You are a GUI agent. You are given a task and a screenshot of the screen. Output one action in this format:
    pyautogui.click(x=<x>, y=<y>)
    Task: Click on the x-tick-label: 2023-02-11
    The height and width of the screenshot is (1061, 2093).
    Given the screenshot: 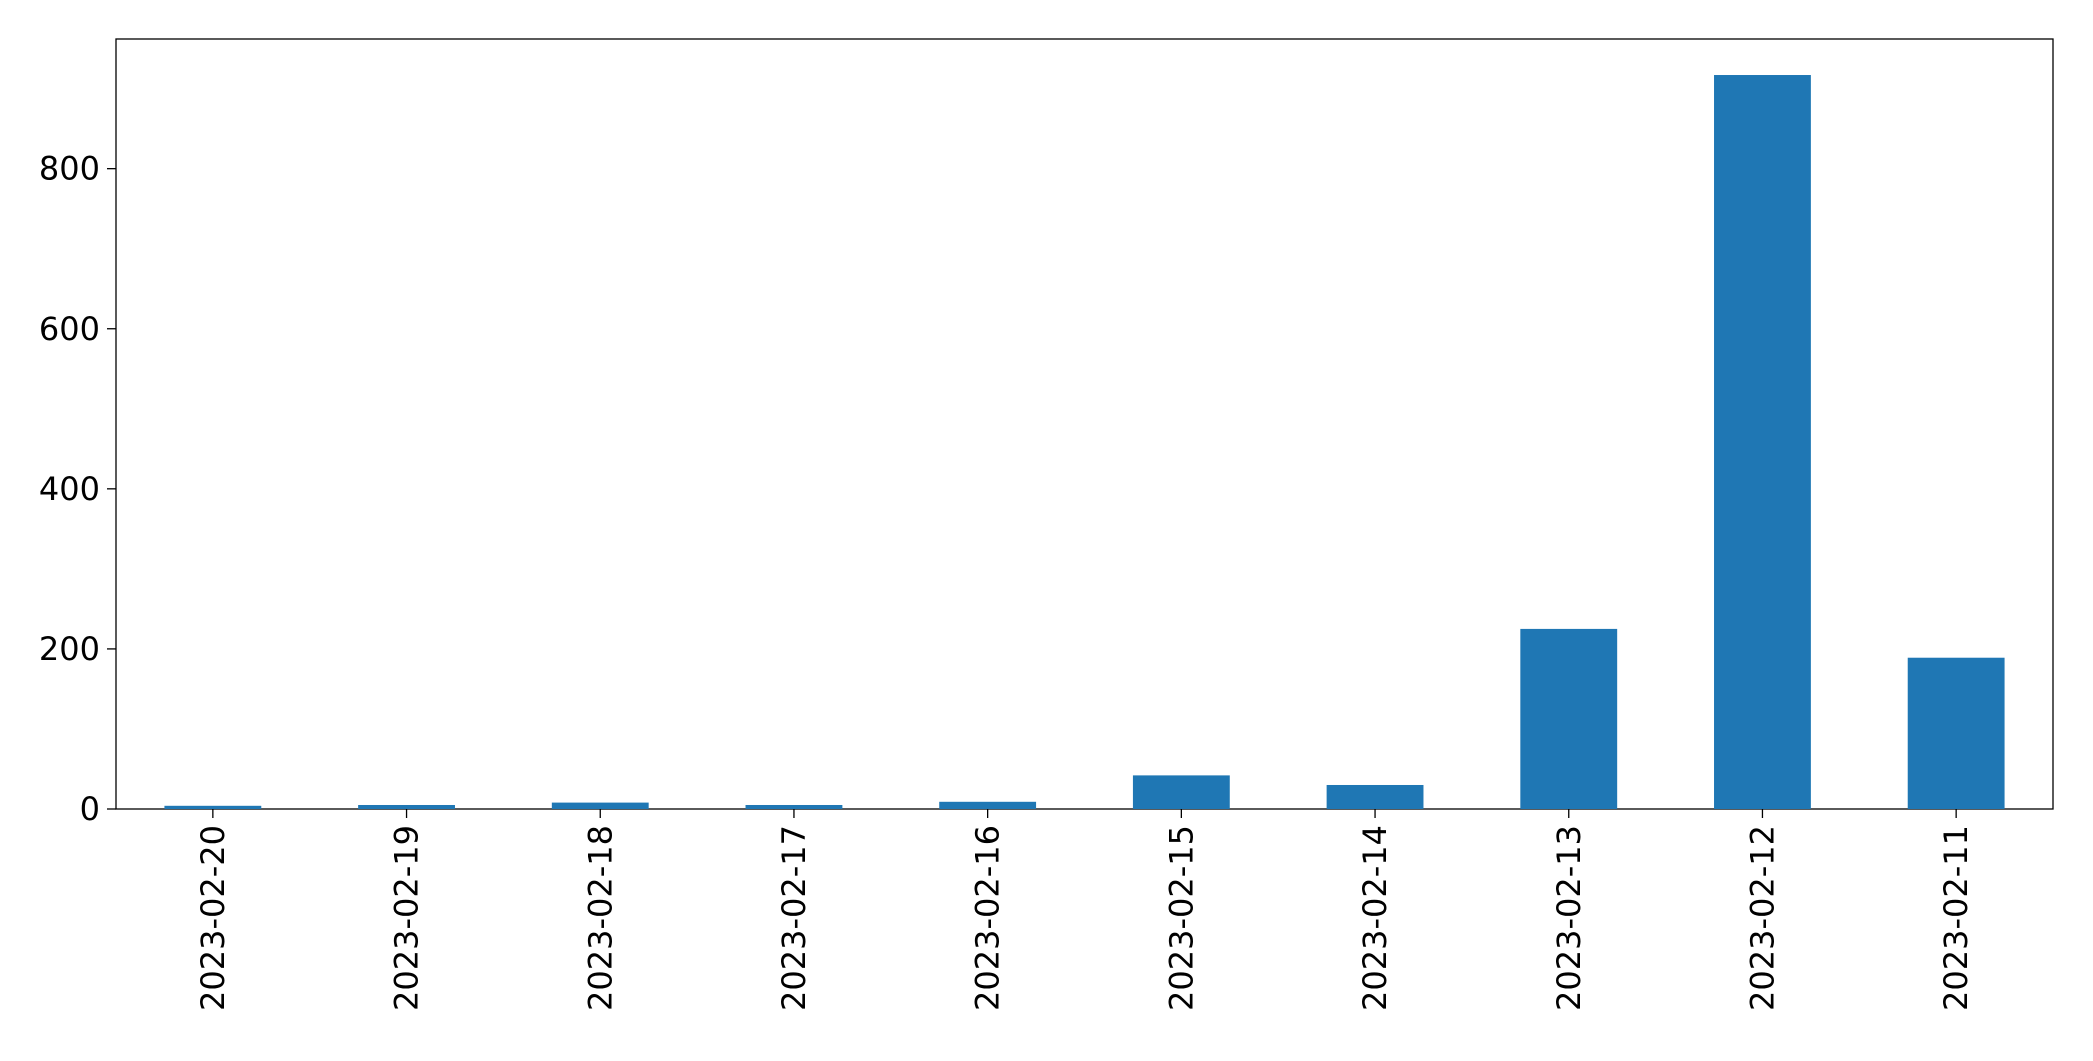 What is the action you would take?
    pyautogui.click(x=1956, y=918)
    